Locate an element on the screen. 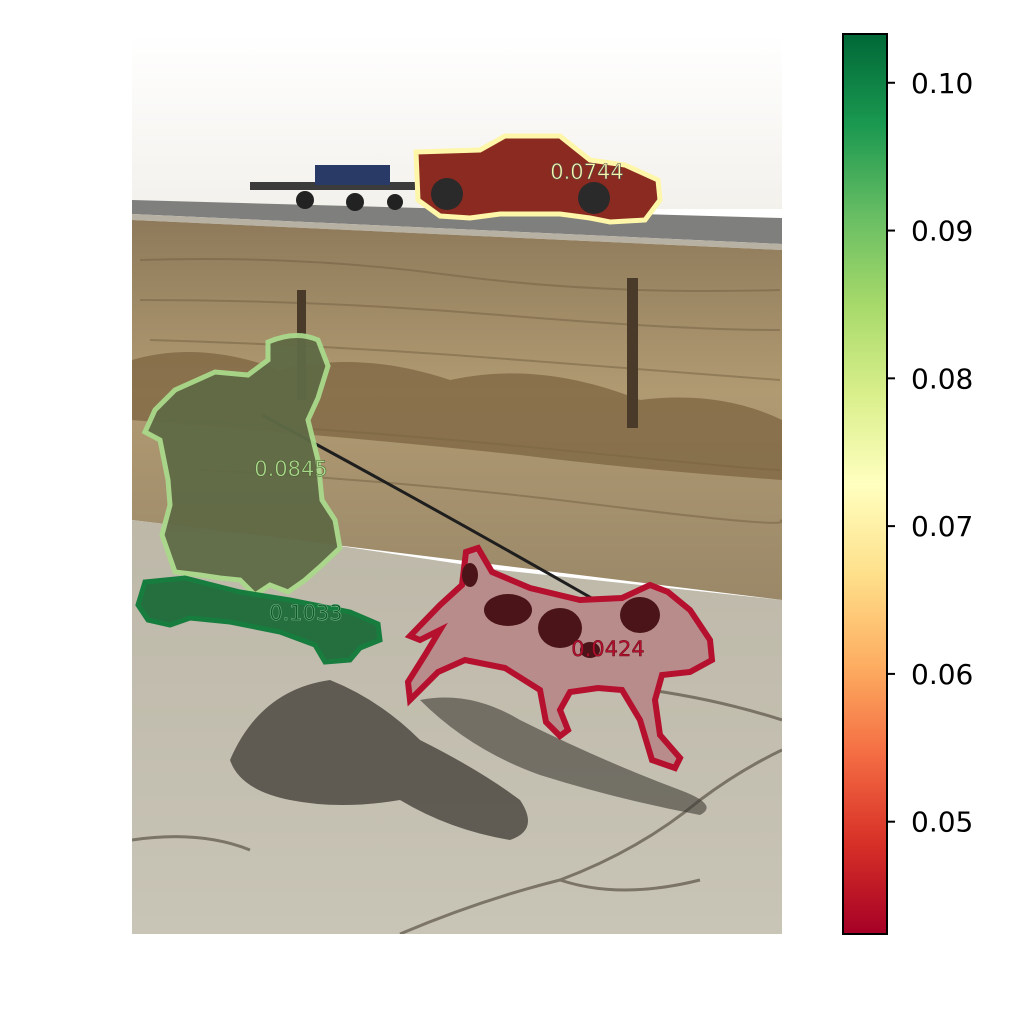 This screenshot has height=1016, width=1032. highway is located at coordinates (457, 222).